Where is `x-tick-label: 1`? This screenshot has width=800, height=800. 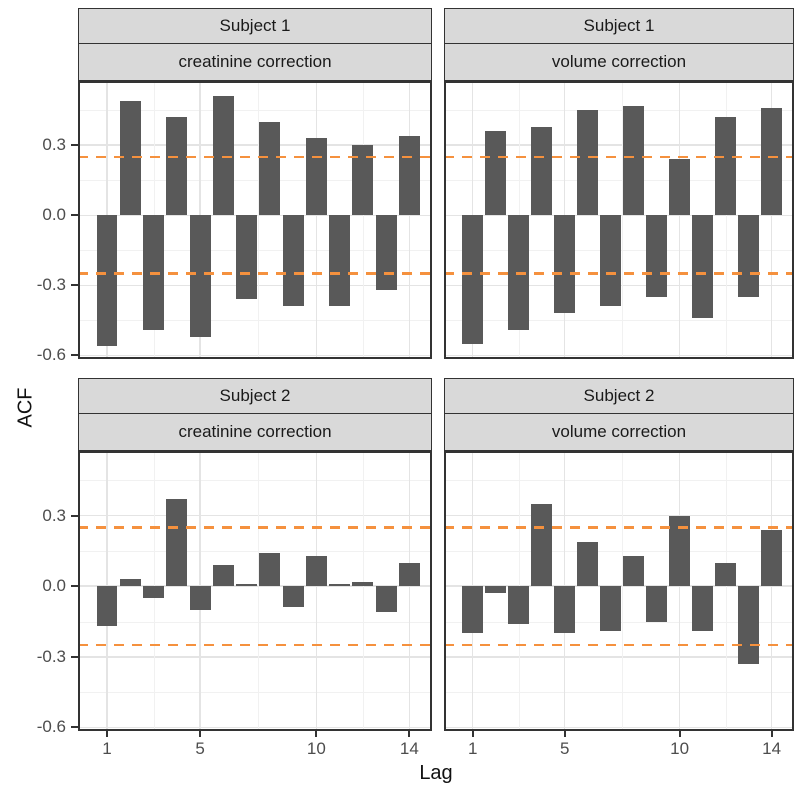 x-tick-label: 1 is located at coordinates (472, 748).